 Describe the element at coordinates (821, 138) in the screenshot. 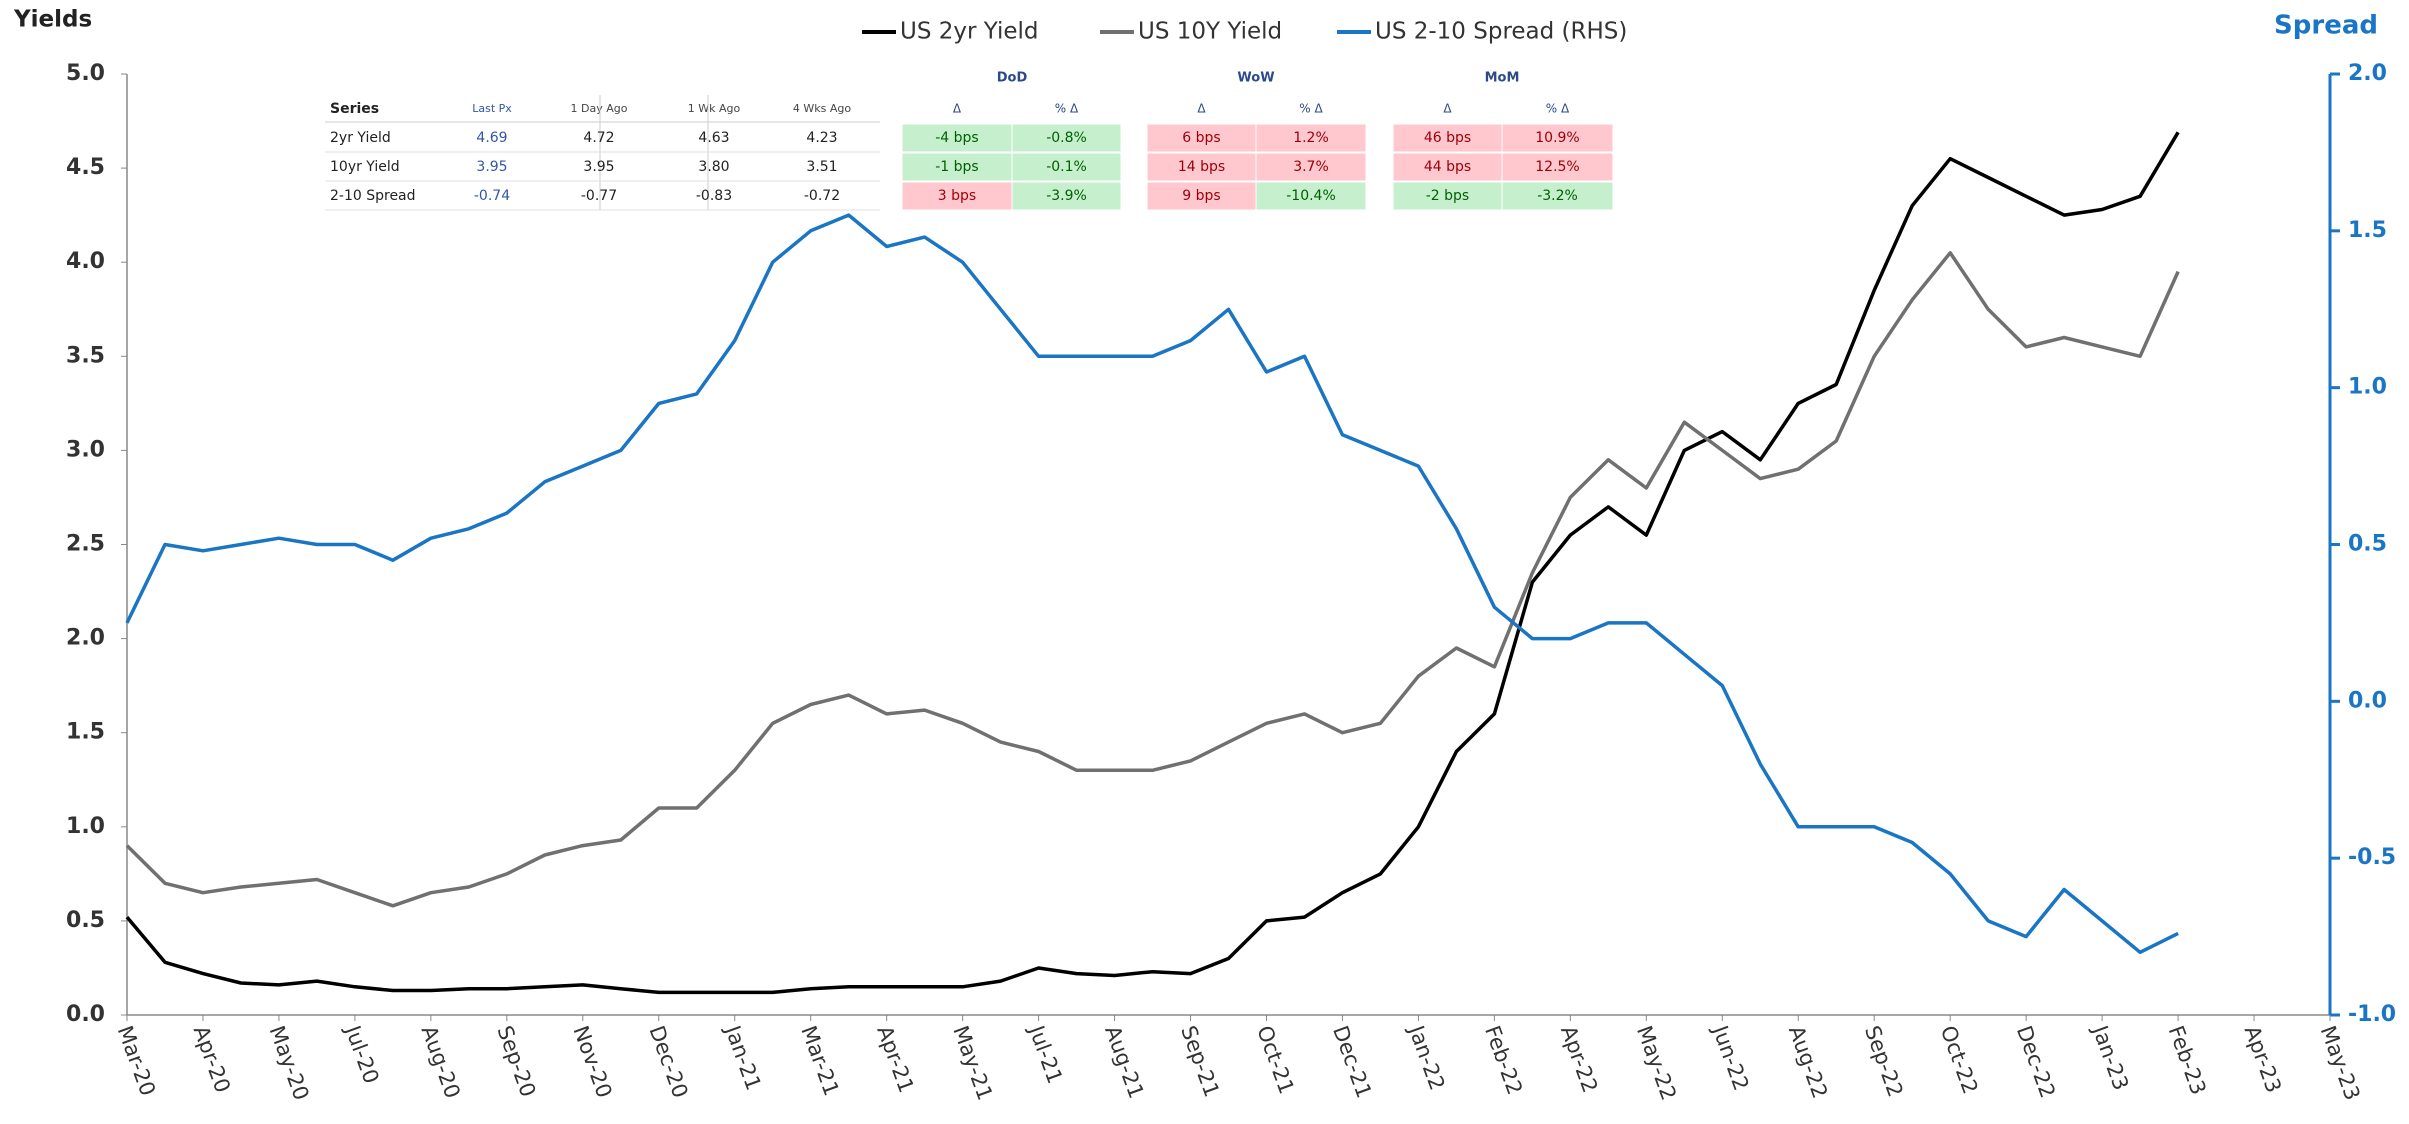

I see `table-cell: 4.23` at that location.